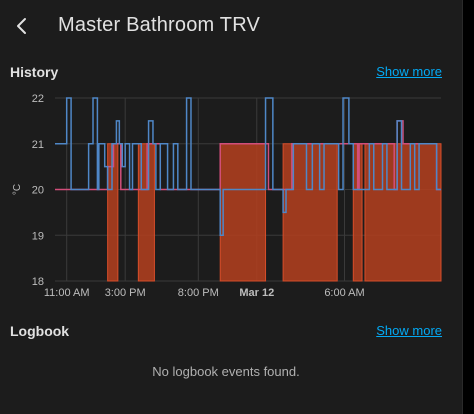  I want to click on y-axis-label: °C, so click(17, 189).